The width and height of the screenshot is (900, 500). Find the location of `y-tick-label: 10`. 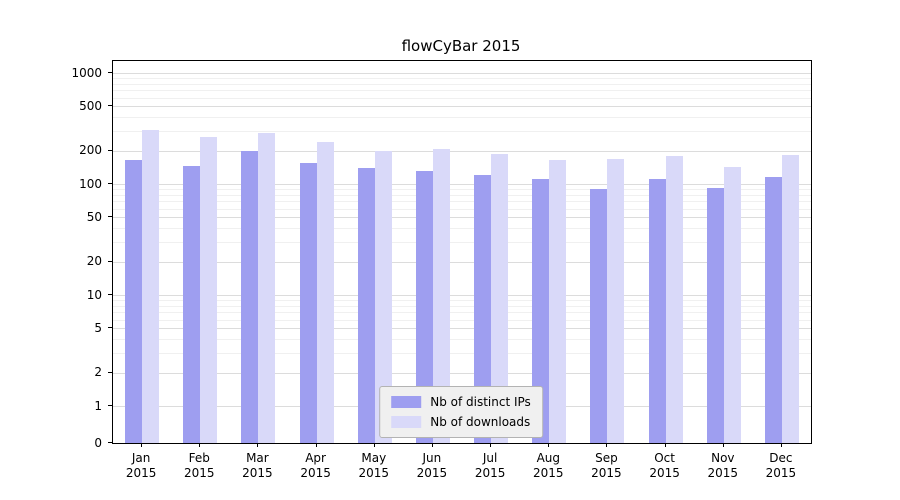

y-tick-label: 10 is located at coordinates (94, 294).